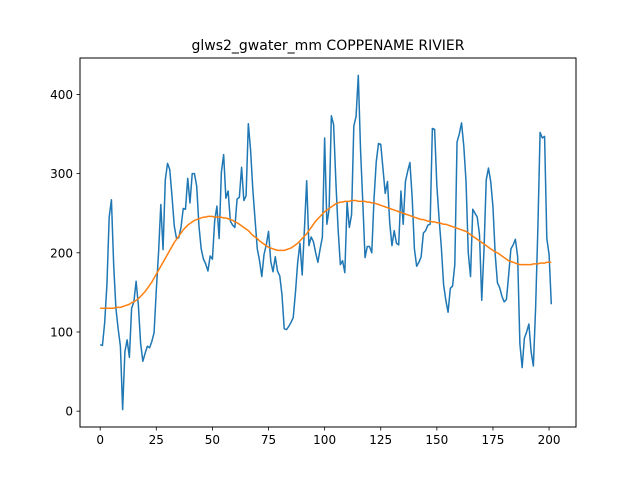  I want to click on x-tick-label: 25, so click(156, 440).